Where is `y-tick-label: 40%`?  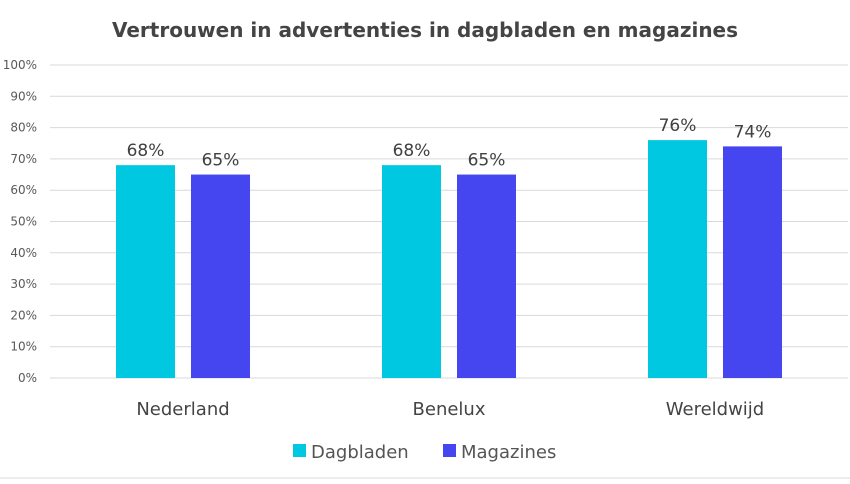
y-tick-label: 40% is located at coordinates (23, 253).